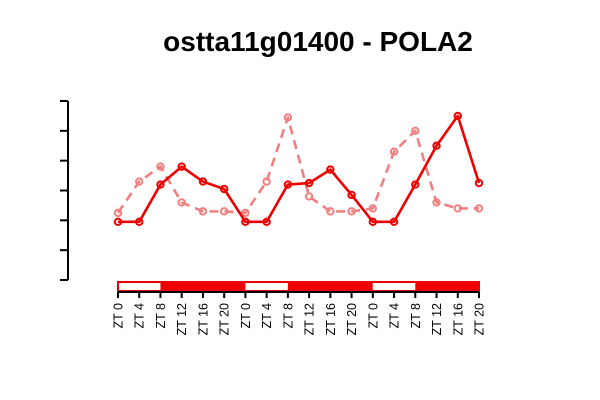 This screenshot has width=600, height=400. What do you see at coordinates (373, 316) in the screenshot?
I see `x-tick-label-12: ZT 0` at bounding box center [373, 316].